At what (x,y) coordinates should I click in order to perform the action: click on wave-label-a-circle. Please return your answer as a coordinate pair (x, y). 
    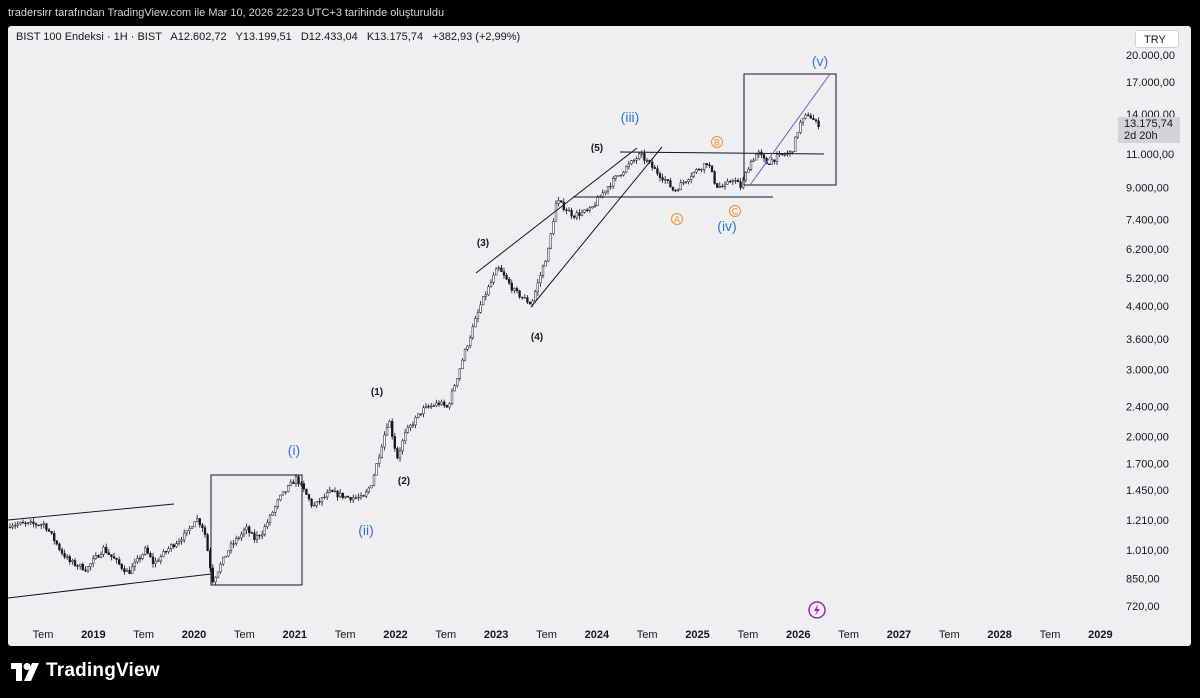
    Looking at the image, I should click on (677, 219).